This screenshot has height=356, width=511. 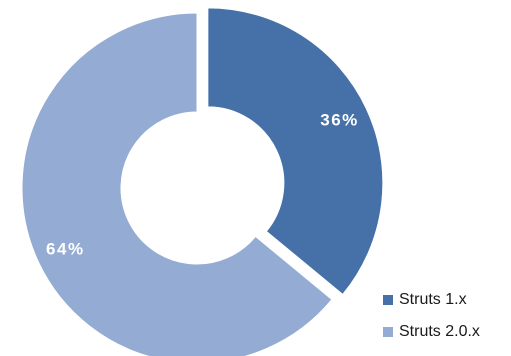 I want to click on legend-item-struts-2x: Struts 2.0.x, so click(x=431, y=332).